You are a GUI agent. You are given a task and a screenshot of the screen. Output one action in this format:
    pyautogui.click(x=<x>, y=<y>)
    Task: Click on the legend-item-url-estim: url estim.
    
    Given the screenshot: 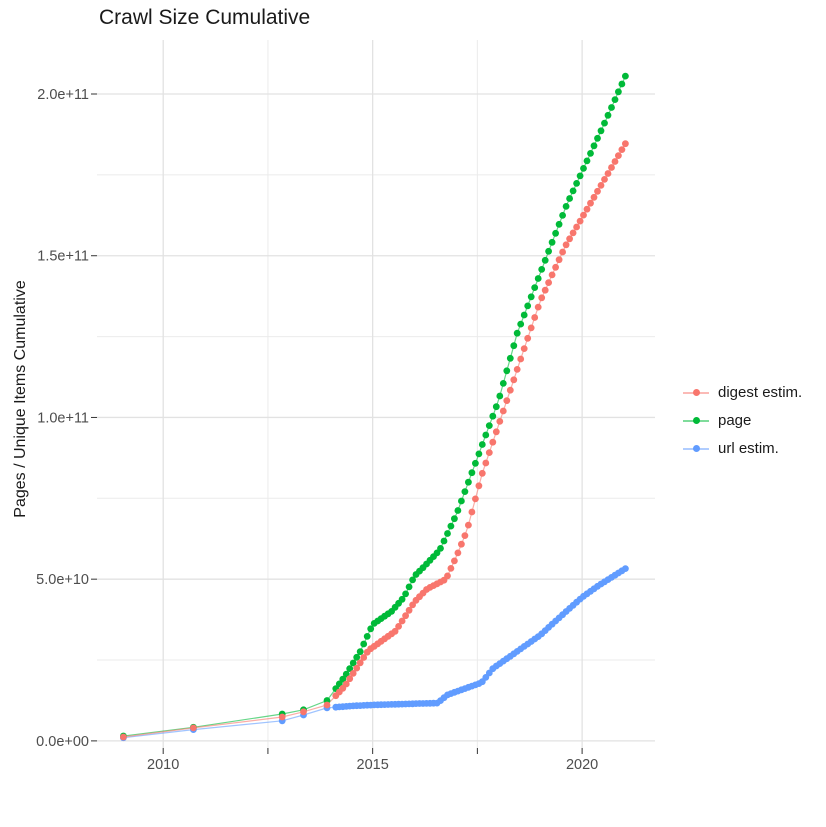 What is the action you would take?
    pyautogui.click(x=742, y=448)
    